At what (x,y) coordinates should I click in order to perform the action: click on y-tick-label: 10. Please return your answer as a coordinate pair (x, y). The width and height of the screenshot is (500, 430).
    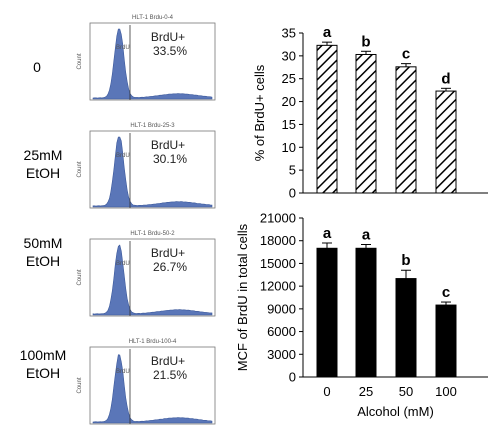
    Looking at the image, I should click on (289, 147).